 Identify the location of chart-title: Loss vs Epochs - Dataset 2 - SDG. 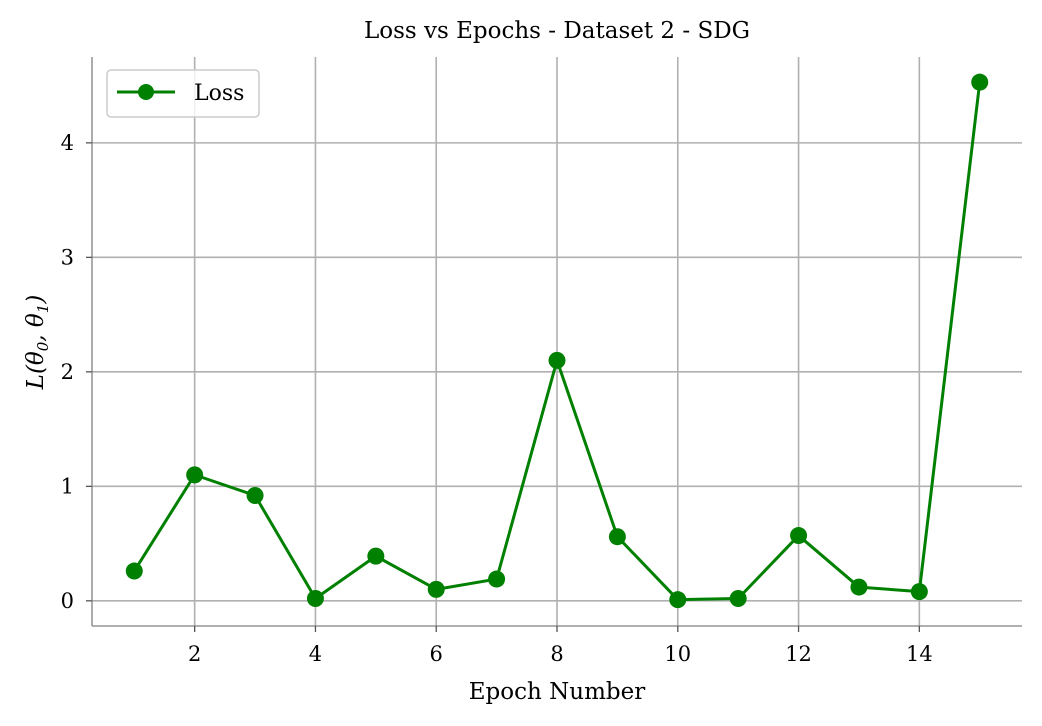
(557, 31).